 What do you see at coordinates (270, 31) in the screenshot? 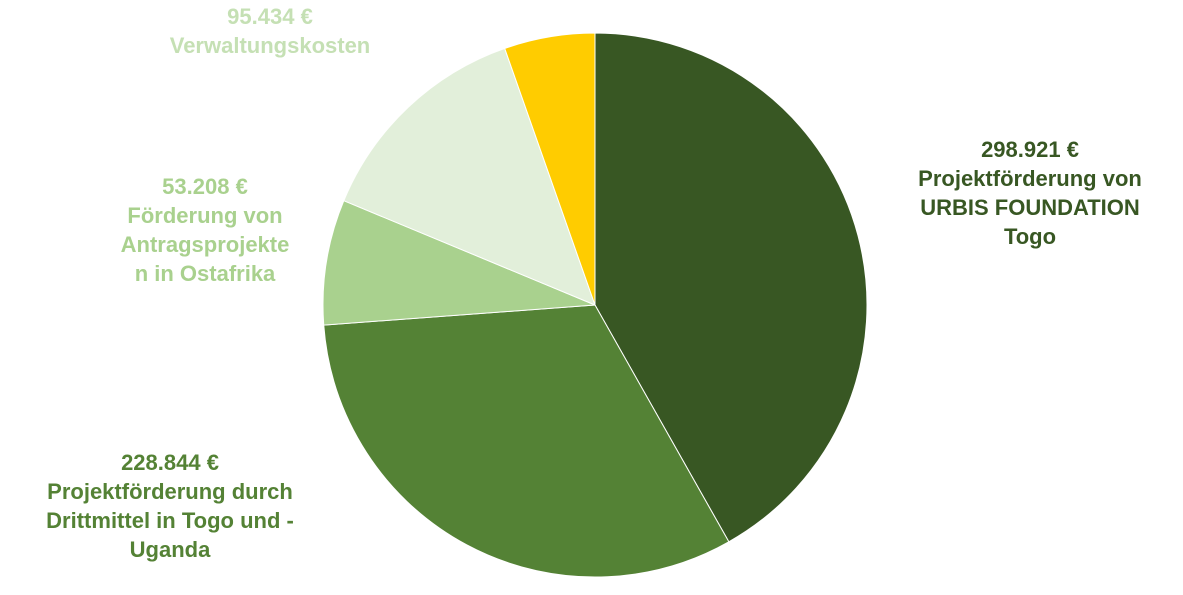
I see `slice-label-verwaltungskosten: 95.434 € Verwaltungskosten` at bounding box center [270, 31].